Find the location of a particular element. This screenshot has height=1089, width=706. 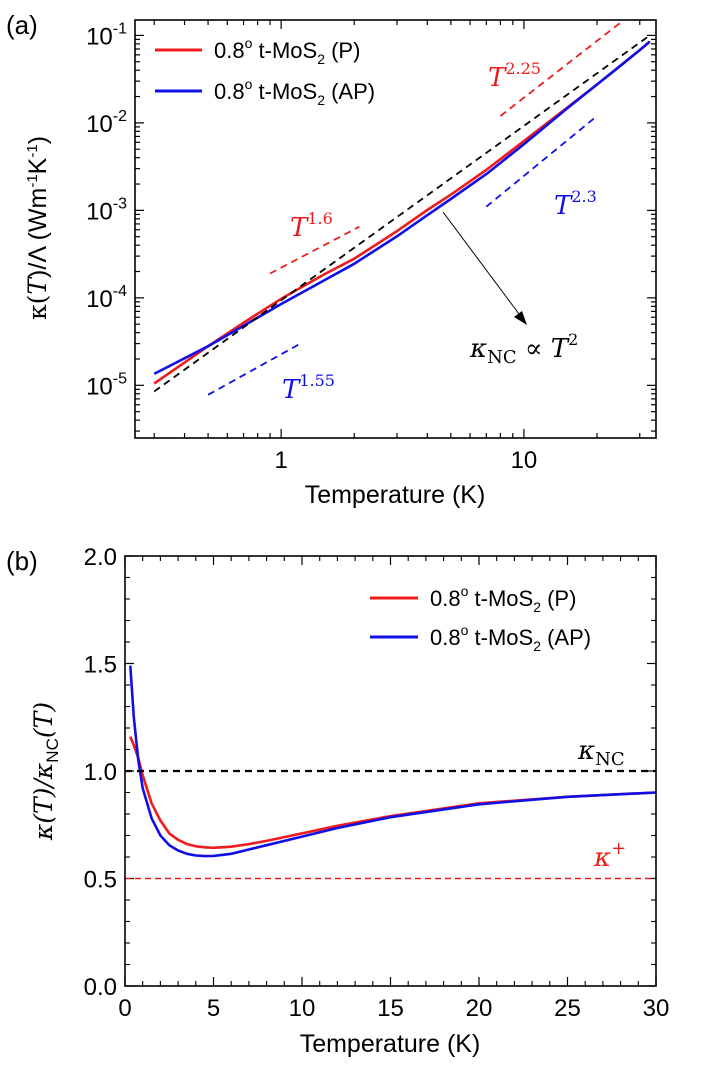

panel-a-ylabel-p3: -1 is located at coordinates (32, 180).